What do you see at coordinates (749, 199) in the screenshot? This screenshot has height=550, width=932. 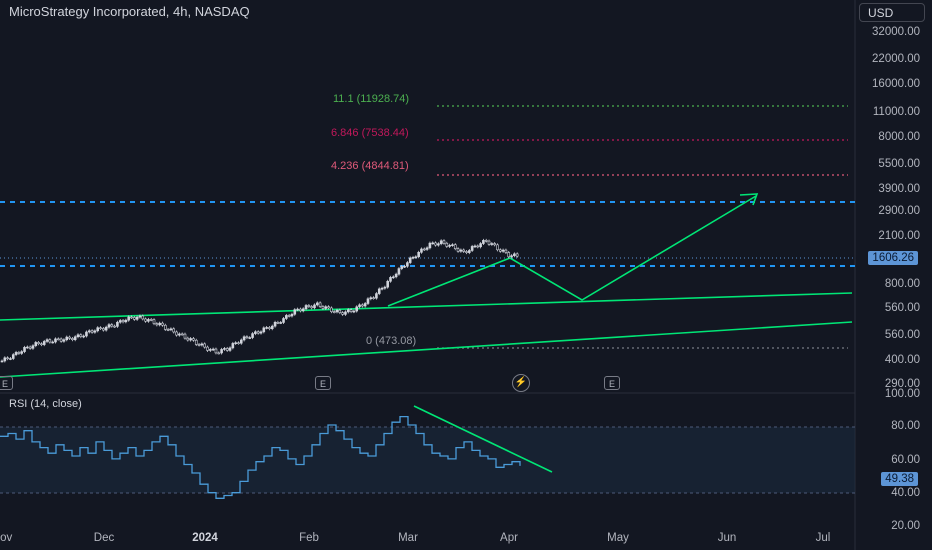 I see `projection-arrow-head` at bounding box center [749, 199].